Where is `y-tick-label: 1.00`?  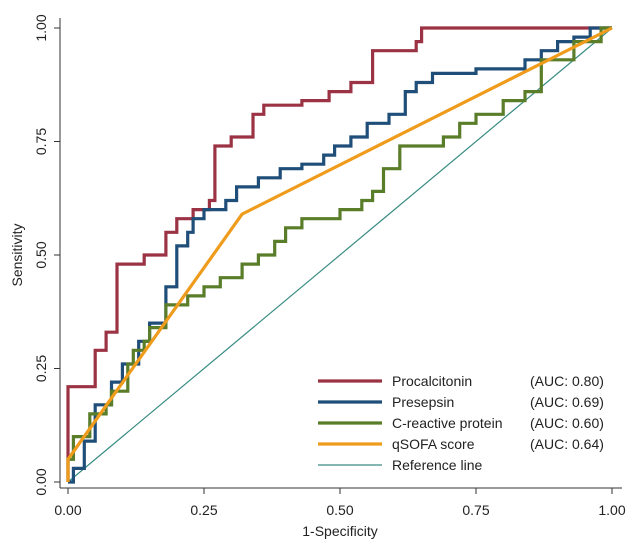
y-tick-label: 1.00 is located at coordinates (41, 27).